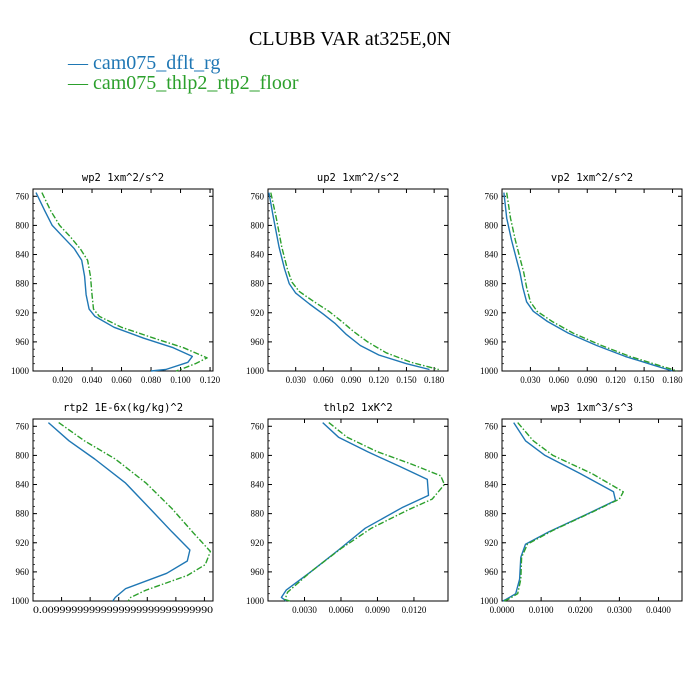  I want to click on figure-title: CLUBB VAR at325E,0N, so click(350, 39).